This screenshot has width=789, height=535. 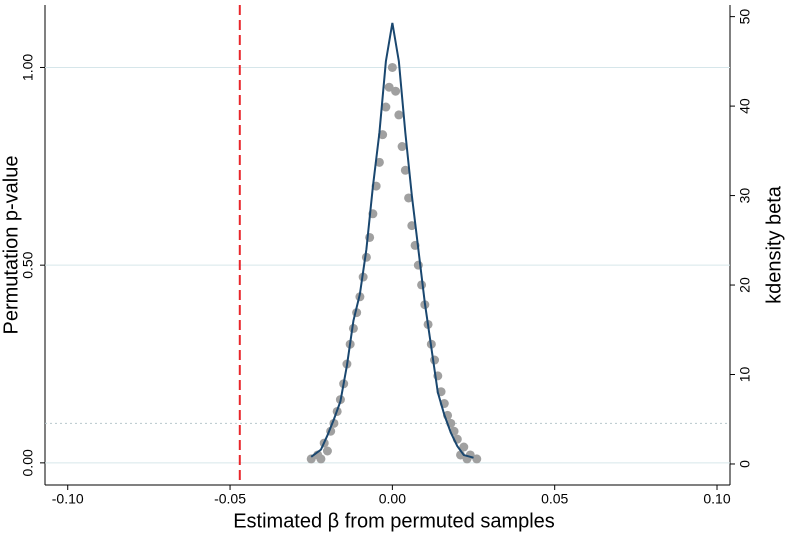 I want to click on y2-axis-title: kdensity beta, so click(x=774, y=244).